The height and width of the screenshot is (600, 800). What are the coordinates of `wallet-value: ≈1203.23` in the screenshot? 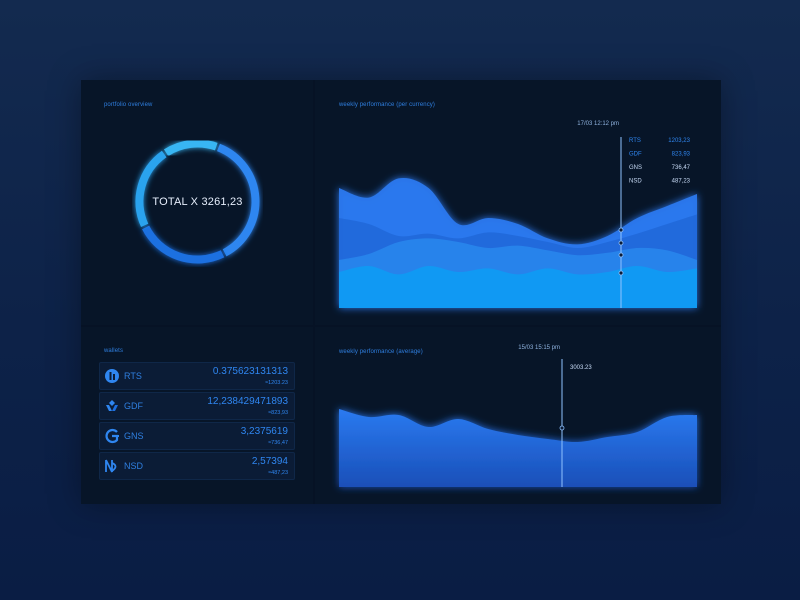 It's located at (276, 383).